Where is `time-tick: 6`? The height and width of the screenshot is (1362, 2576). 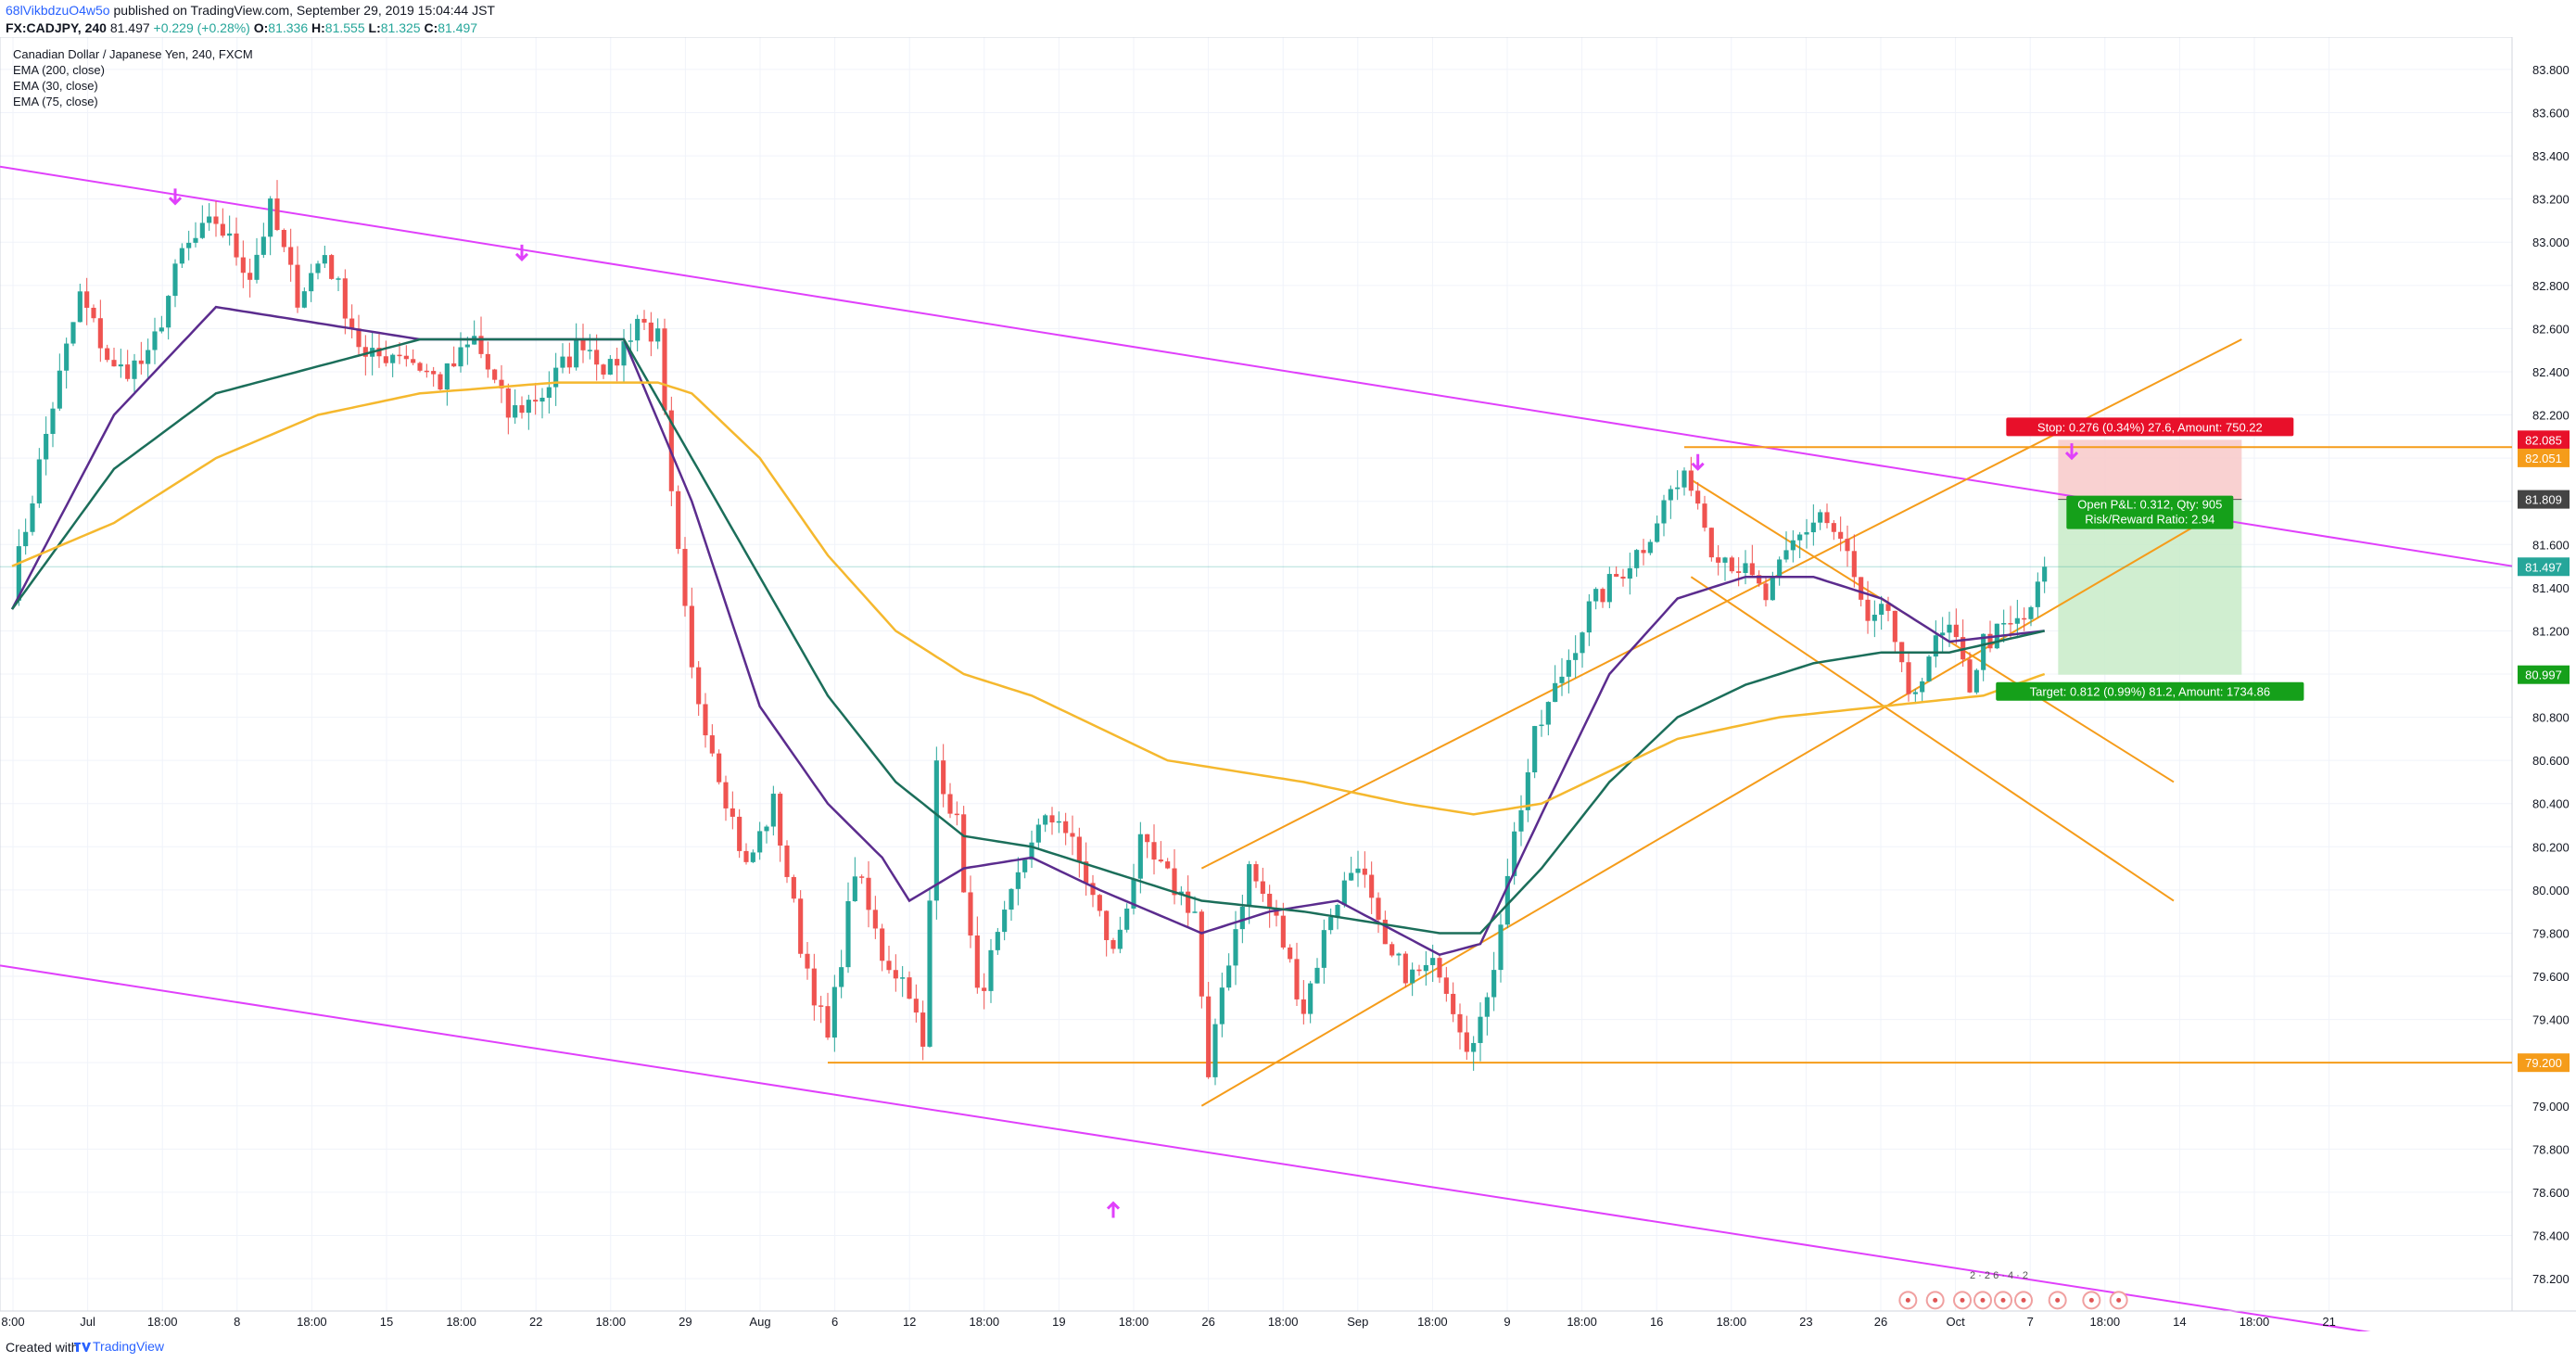
time-tick: 6 is located at coordinates (834, 1322).